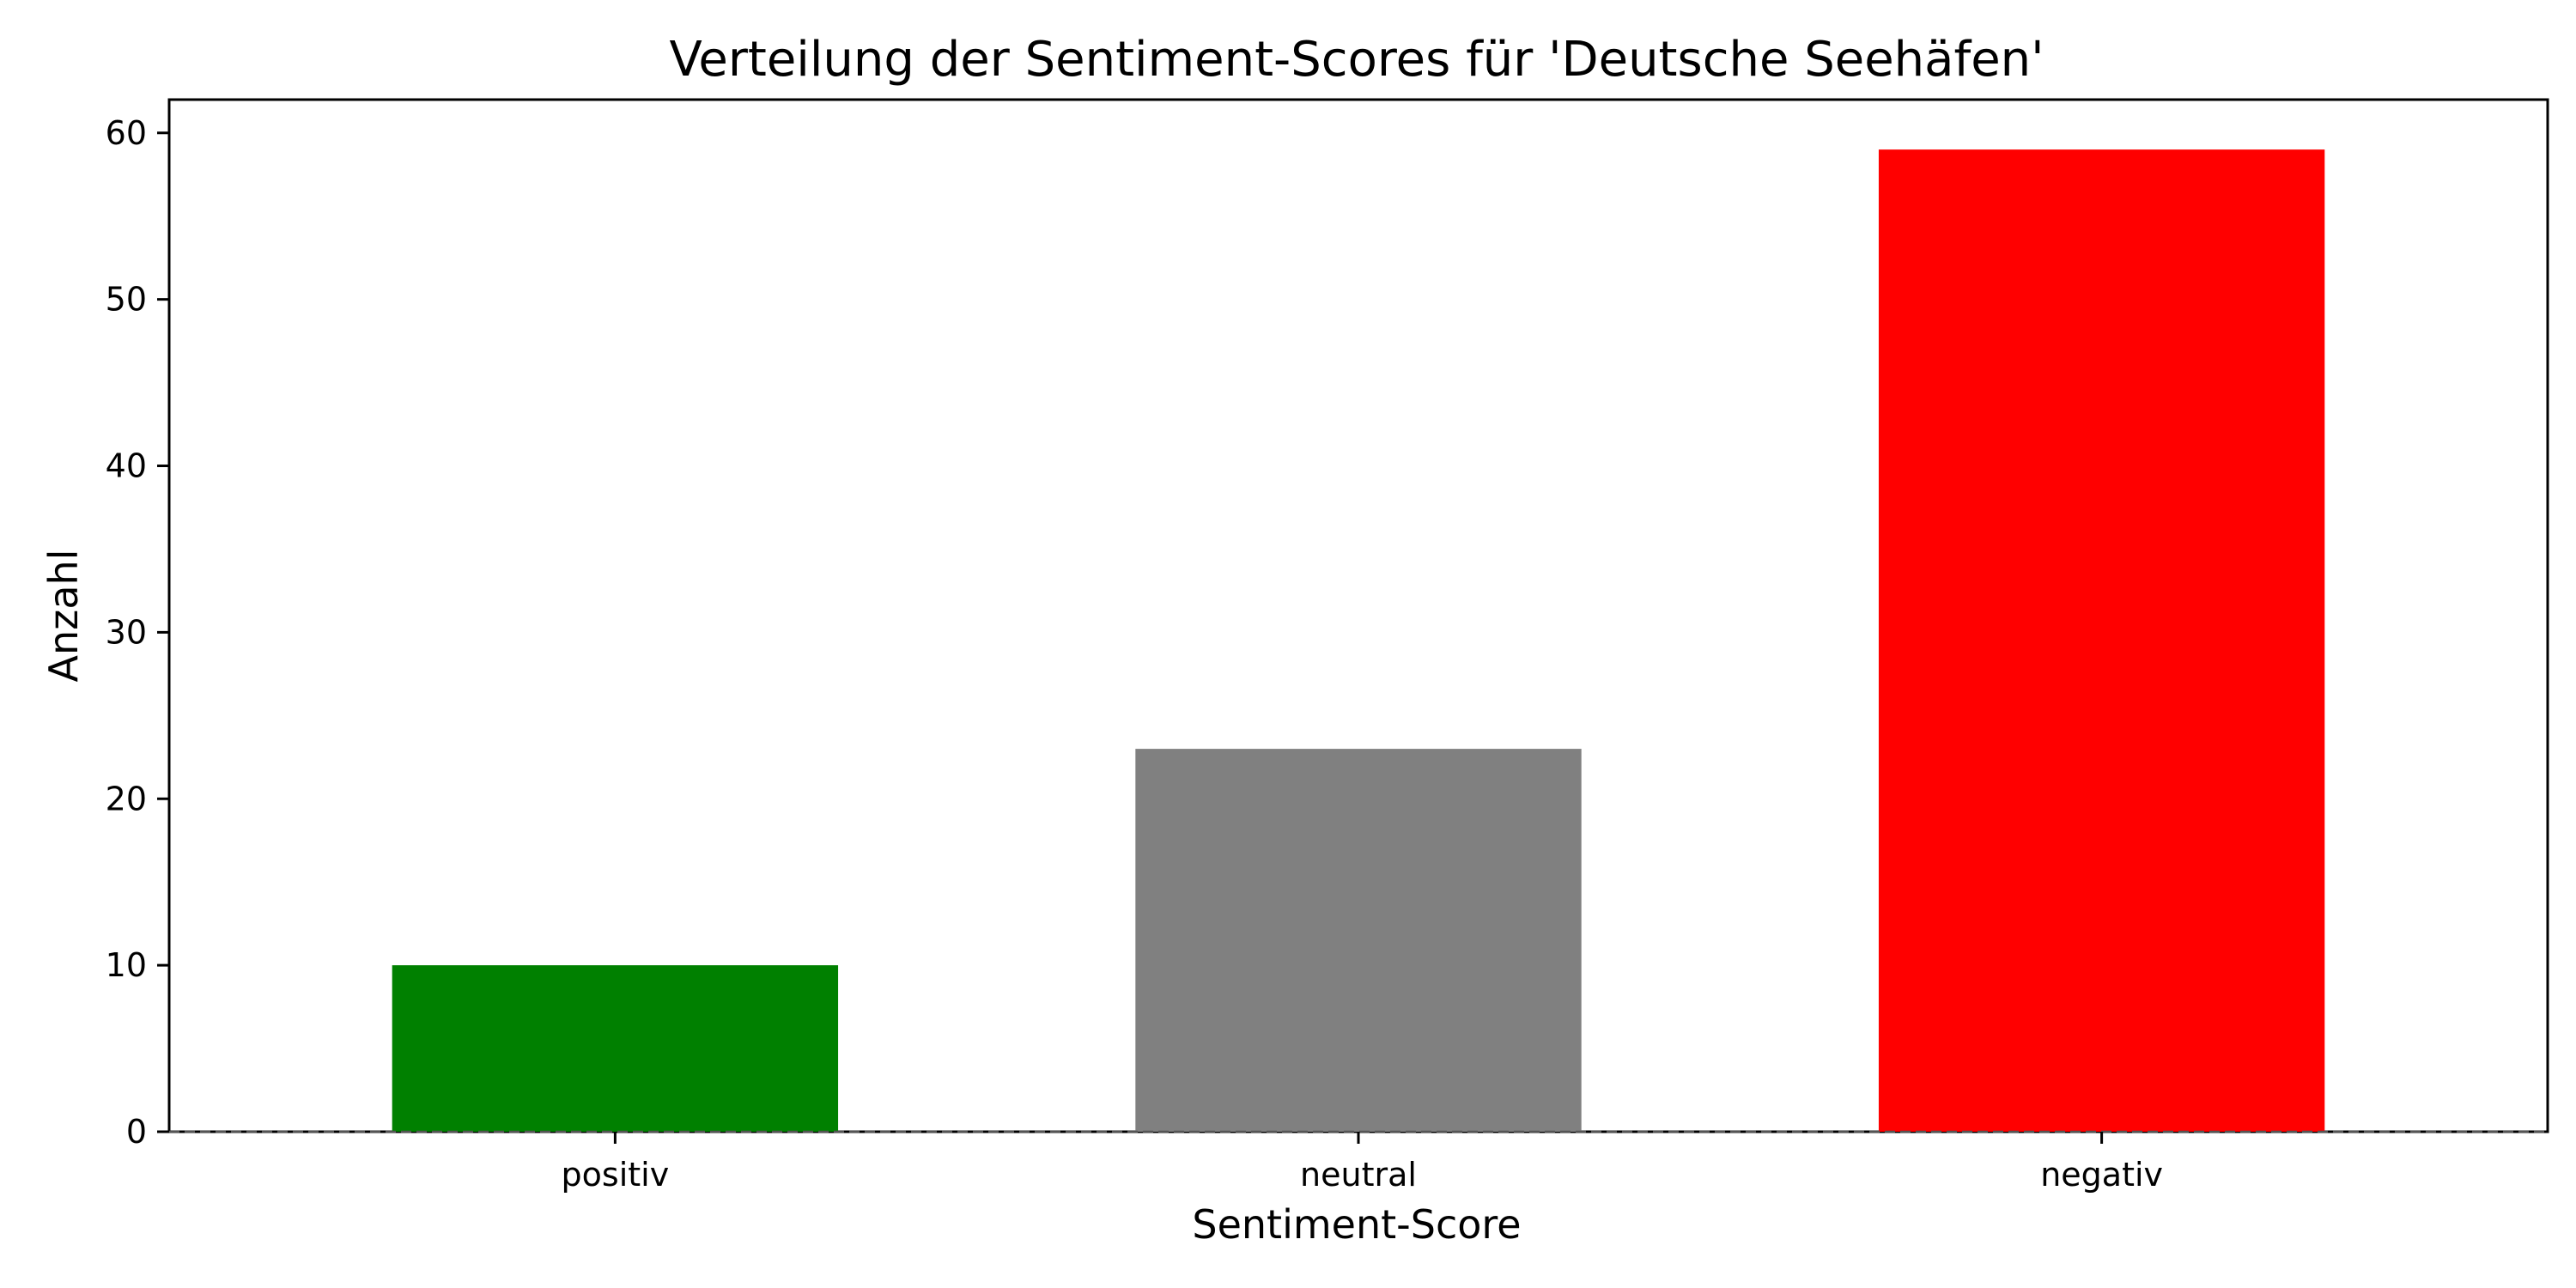 The height and width of the screenshot is (1288, 2576). What do you see at coordinates (127, 799) in the screenshot?
I see `y-tick-label: 20` at bounding box center [127, 799].